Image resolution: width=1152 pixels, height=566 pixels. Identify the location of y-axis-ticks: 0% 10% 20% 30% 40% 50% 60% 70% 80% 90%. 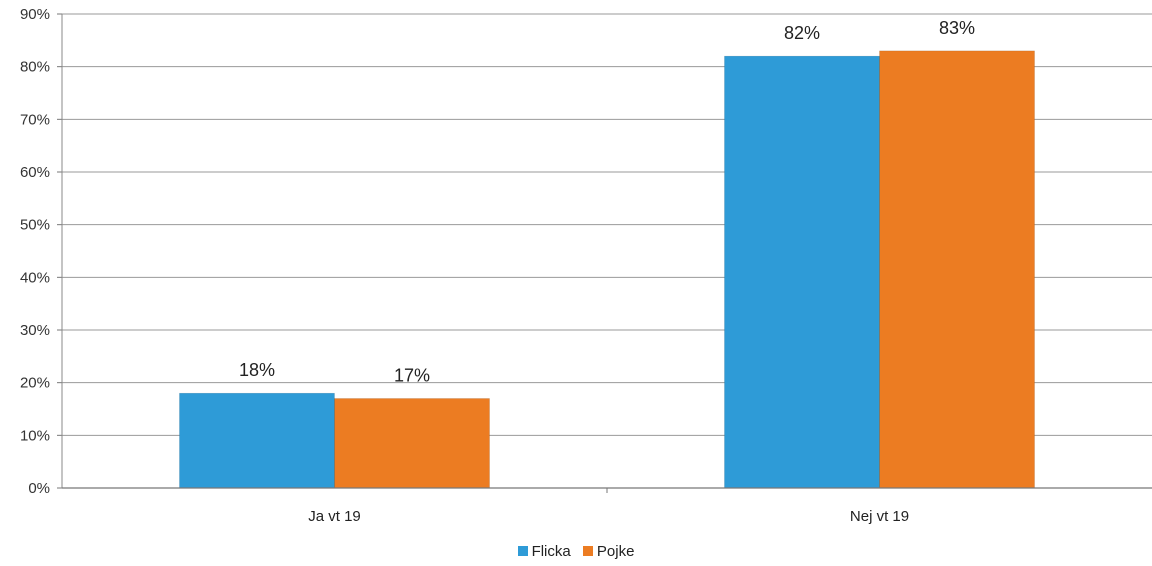
(41, 251).